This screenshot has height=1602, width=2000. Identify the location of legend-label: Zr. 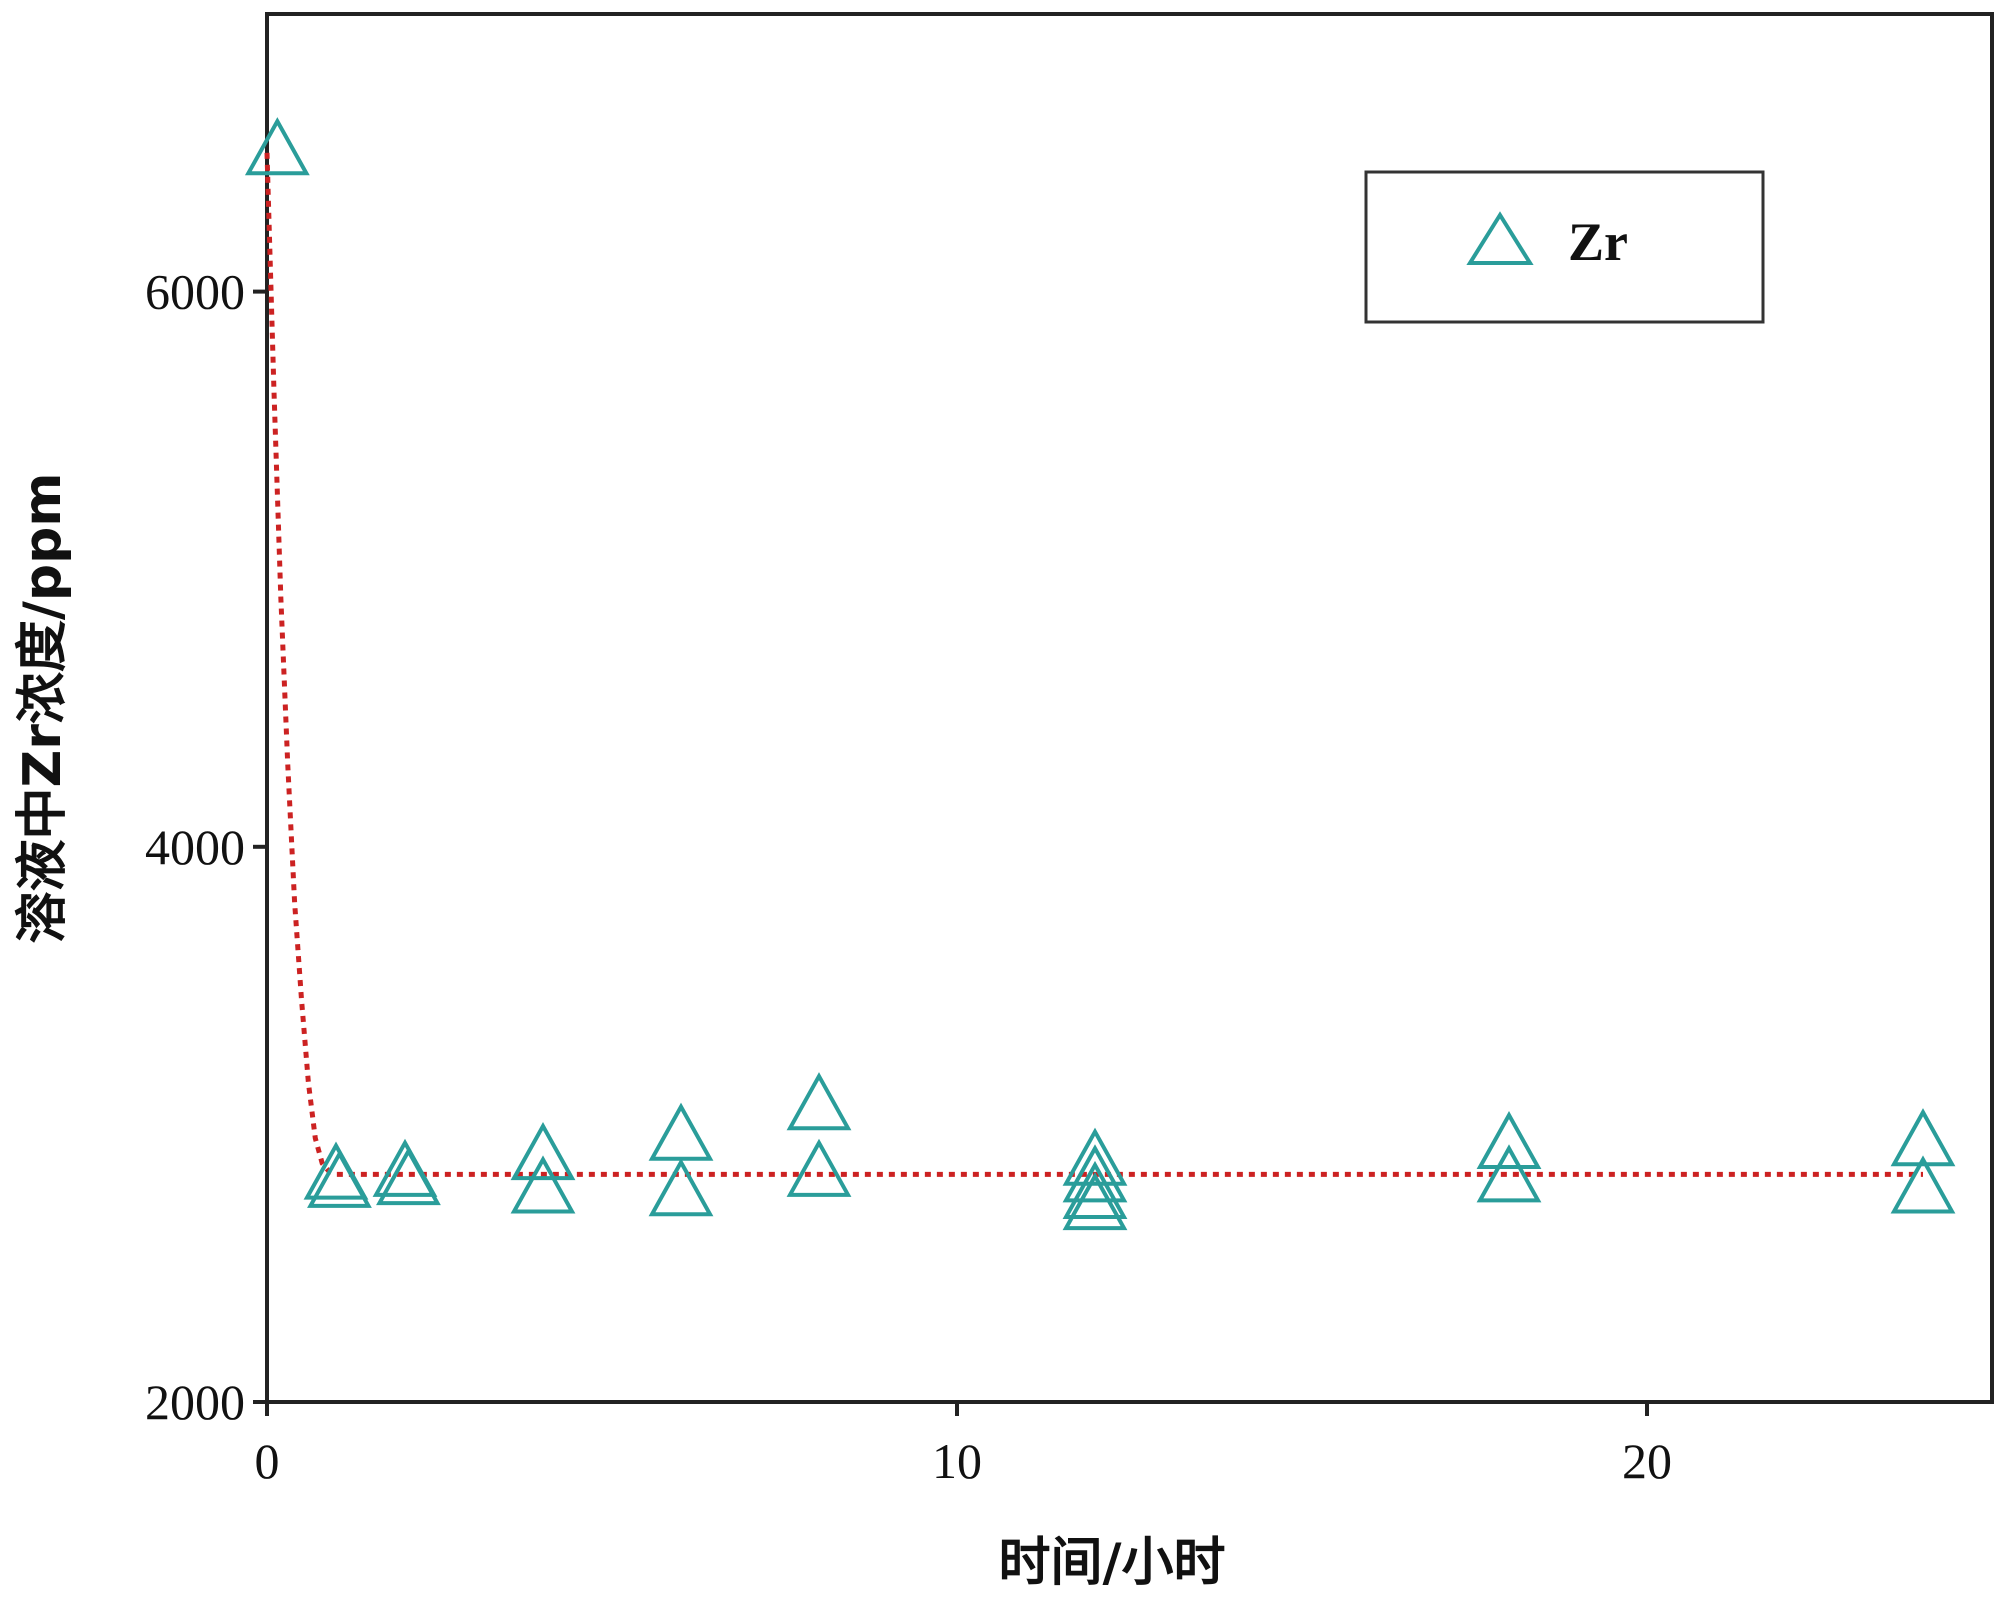
(1598, 242).